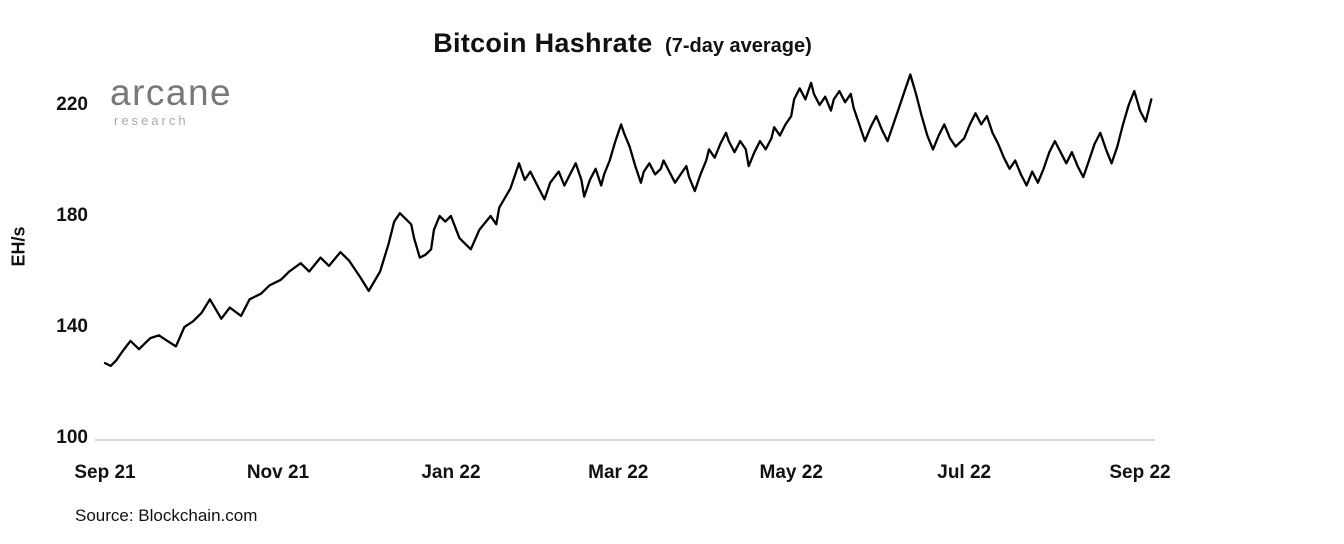  I want to click on chart-title: Bitcoin Hashrate (7-day average), so click(622, 43).